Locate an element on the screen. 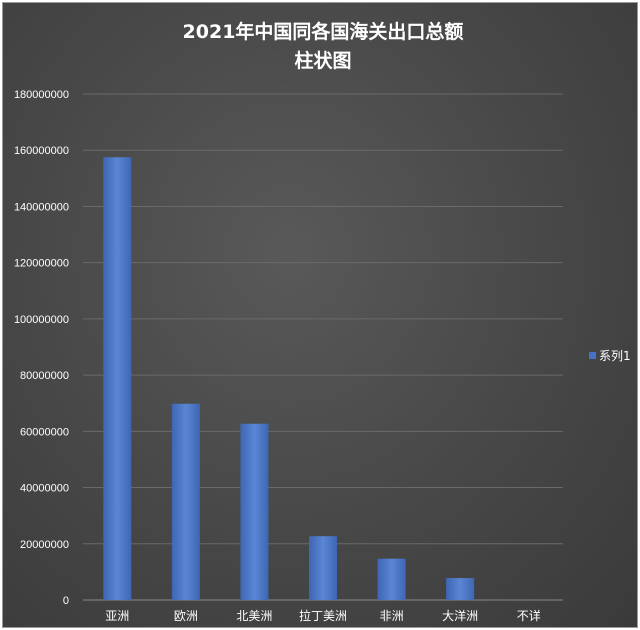  chart-title-line-2: 柱状图 is located at coordinates (322, 60).